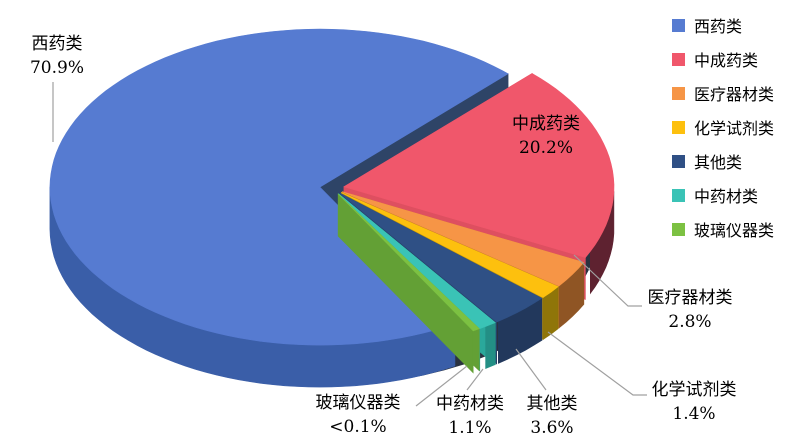 The height and width of the screenshot is (447, 800). What do you see at coordinates (490, 345) in the screenshot?
I see `pie-slice-wall` at bounding box center [490, 345].